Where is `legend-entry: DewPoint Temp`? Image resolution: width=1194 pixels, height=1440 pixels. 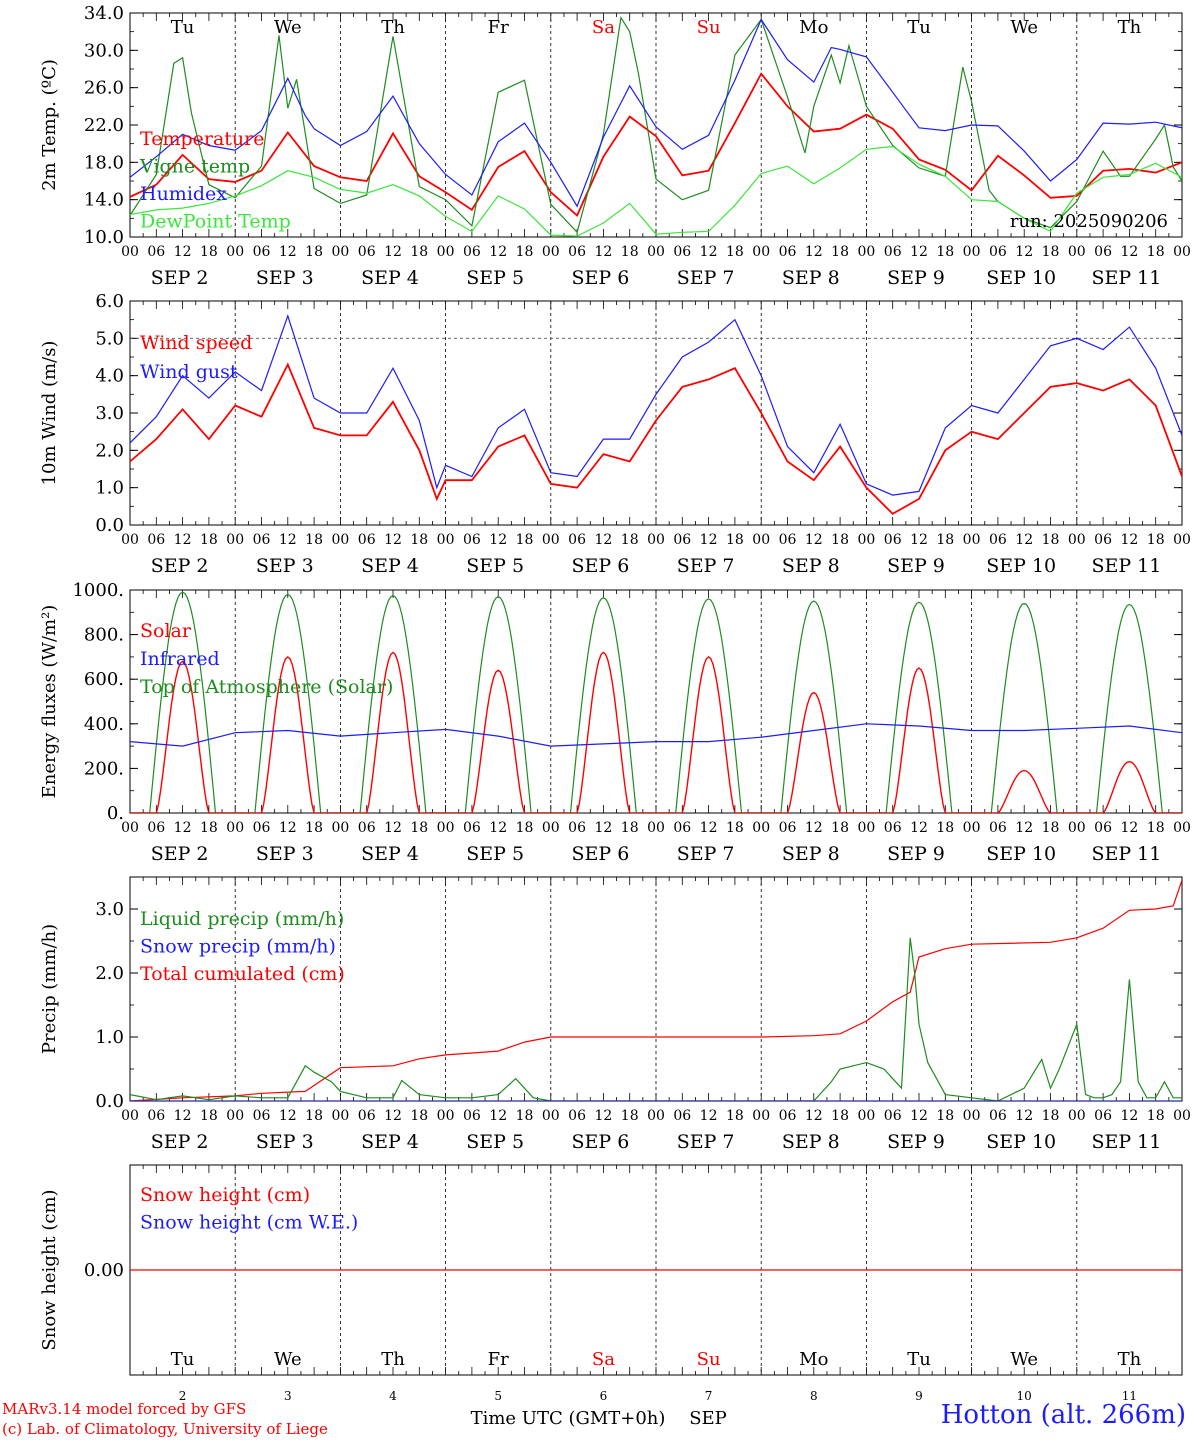
legend-entry: DewPoint Temp is located at coordinates (215, 222).